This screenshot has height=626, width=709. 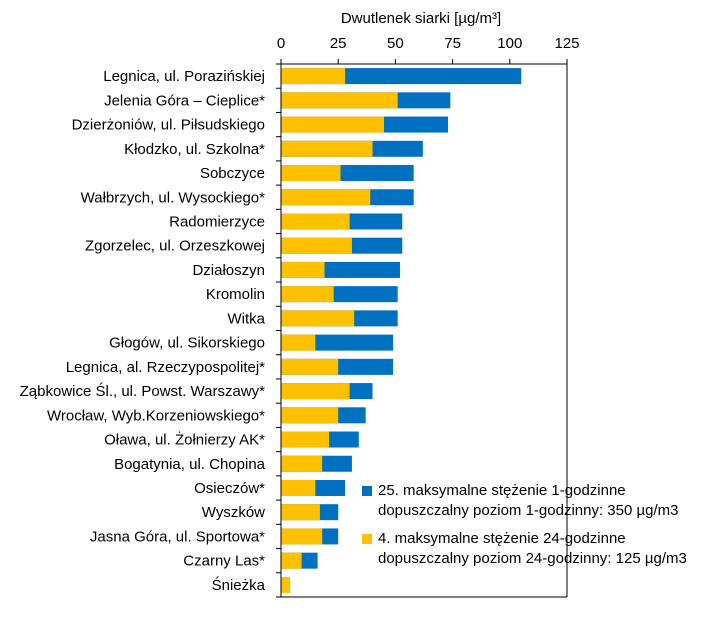 I want to click on category-label: Jelenia Góra – Cieplice*, so click(x=184, y=100).